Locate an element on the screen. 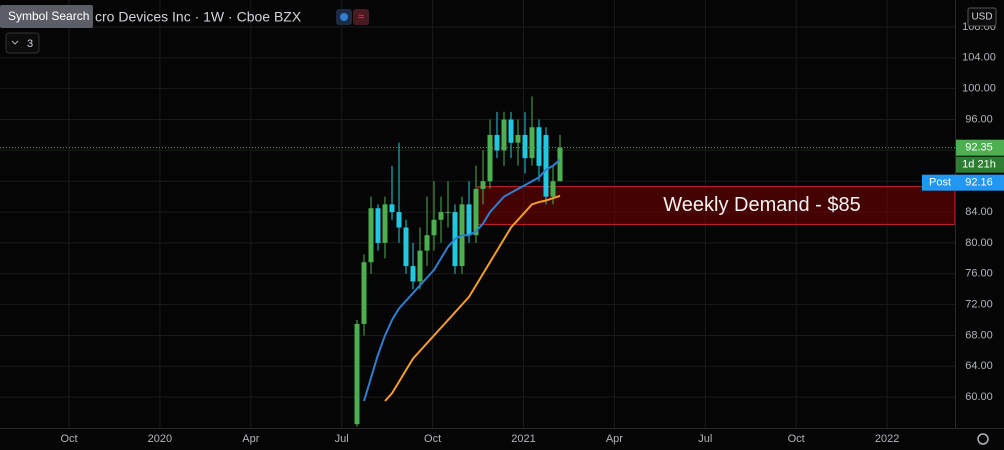  post-tag is located at coordinates (963, 182).